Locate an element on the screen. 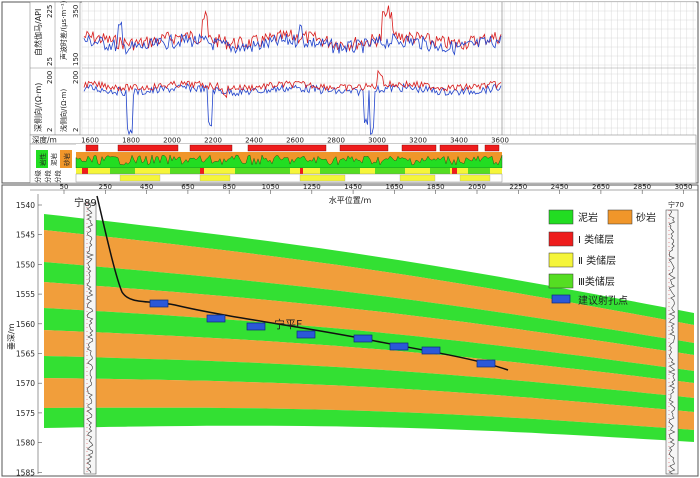  x-tick-label: 2250 is located at coordinates (518, 187).